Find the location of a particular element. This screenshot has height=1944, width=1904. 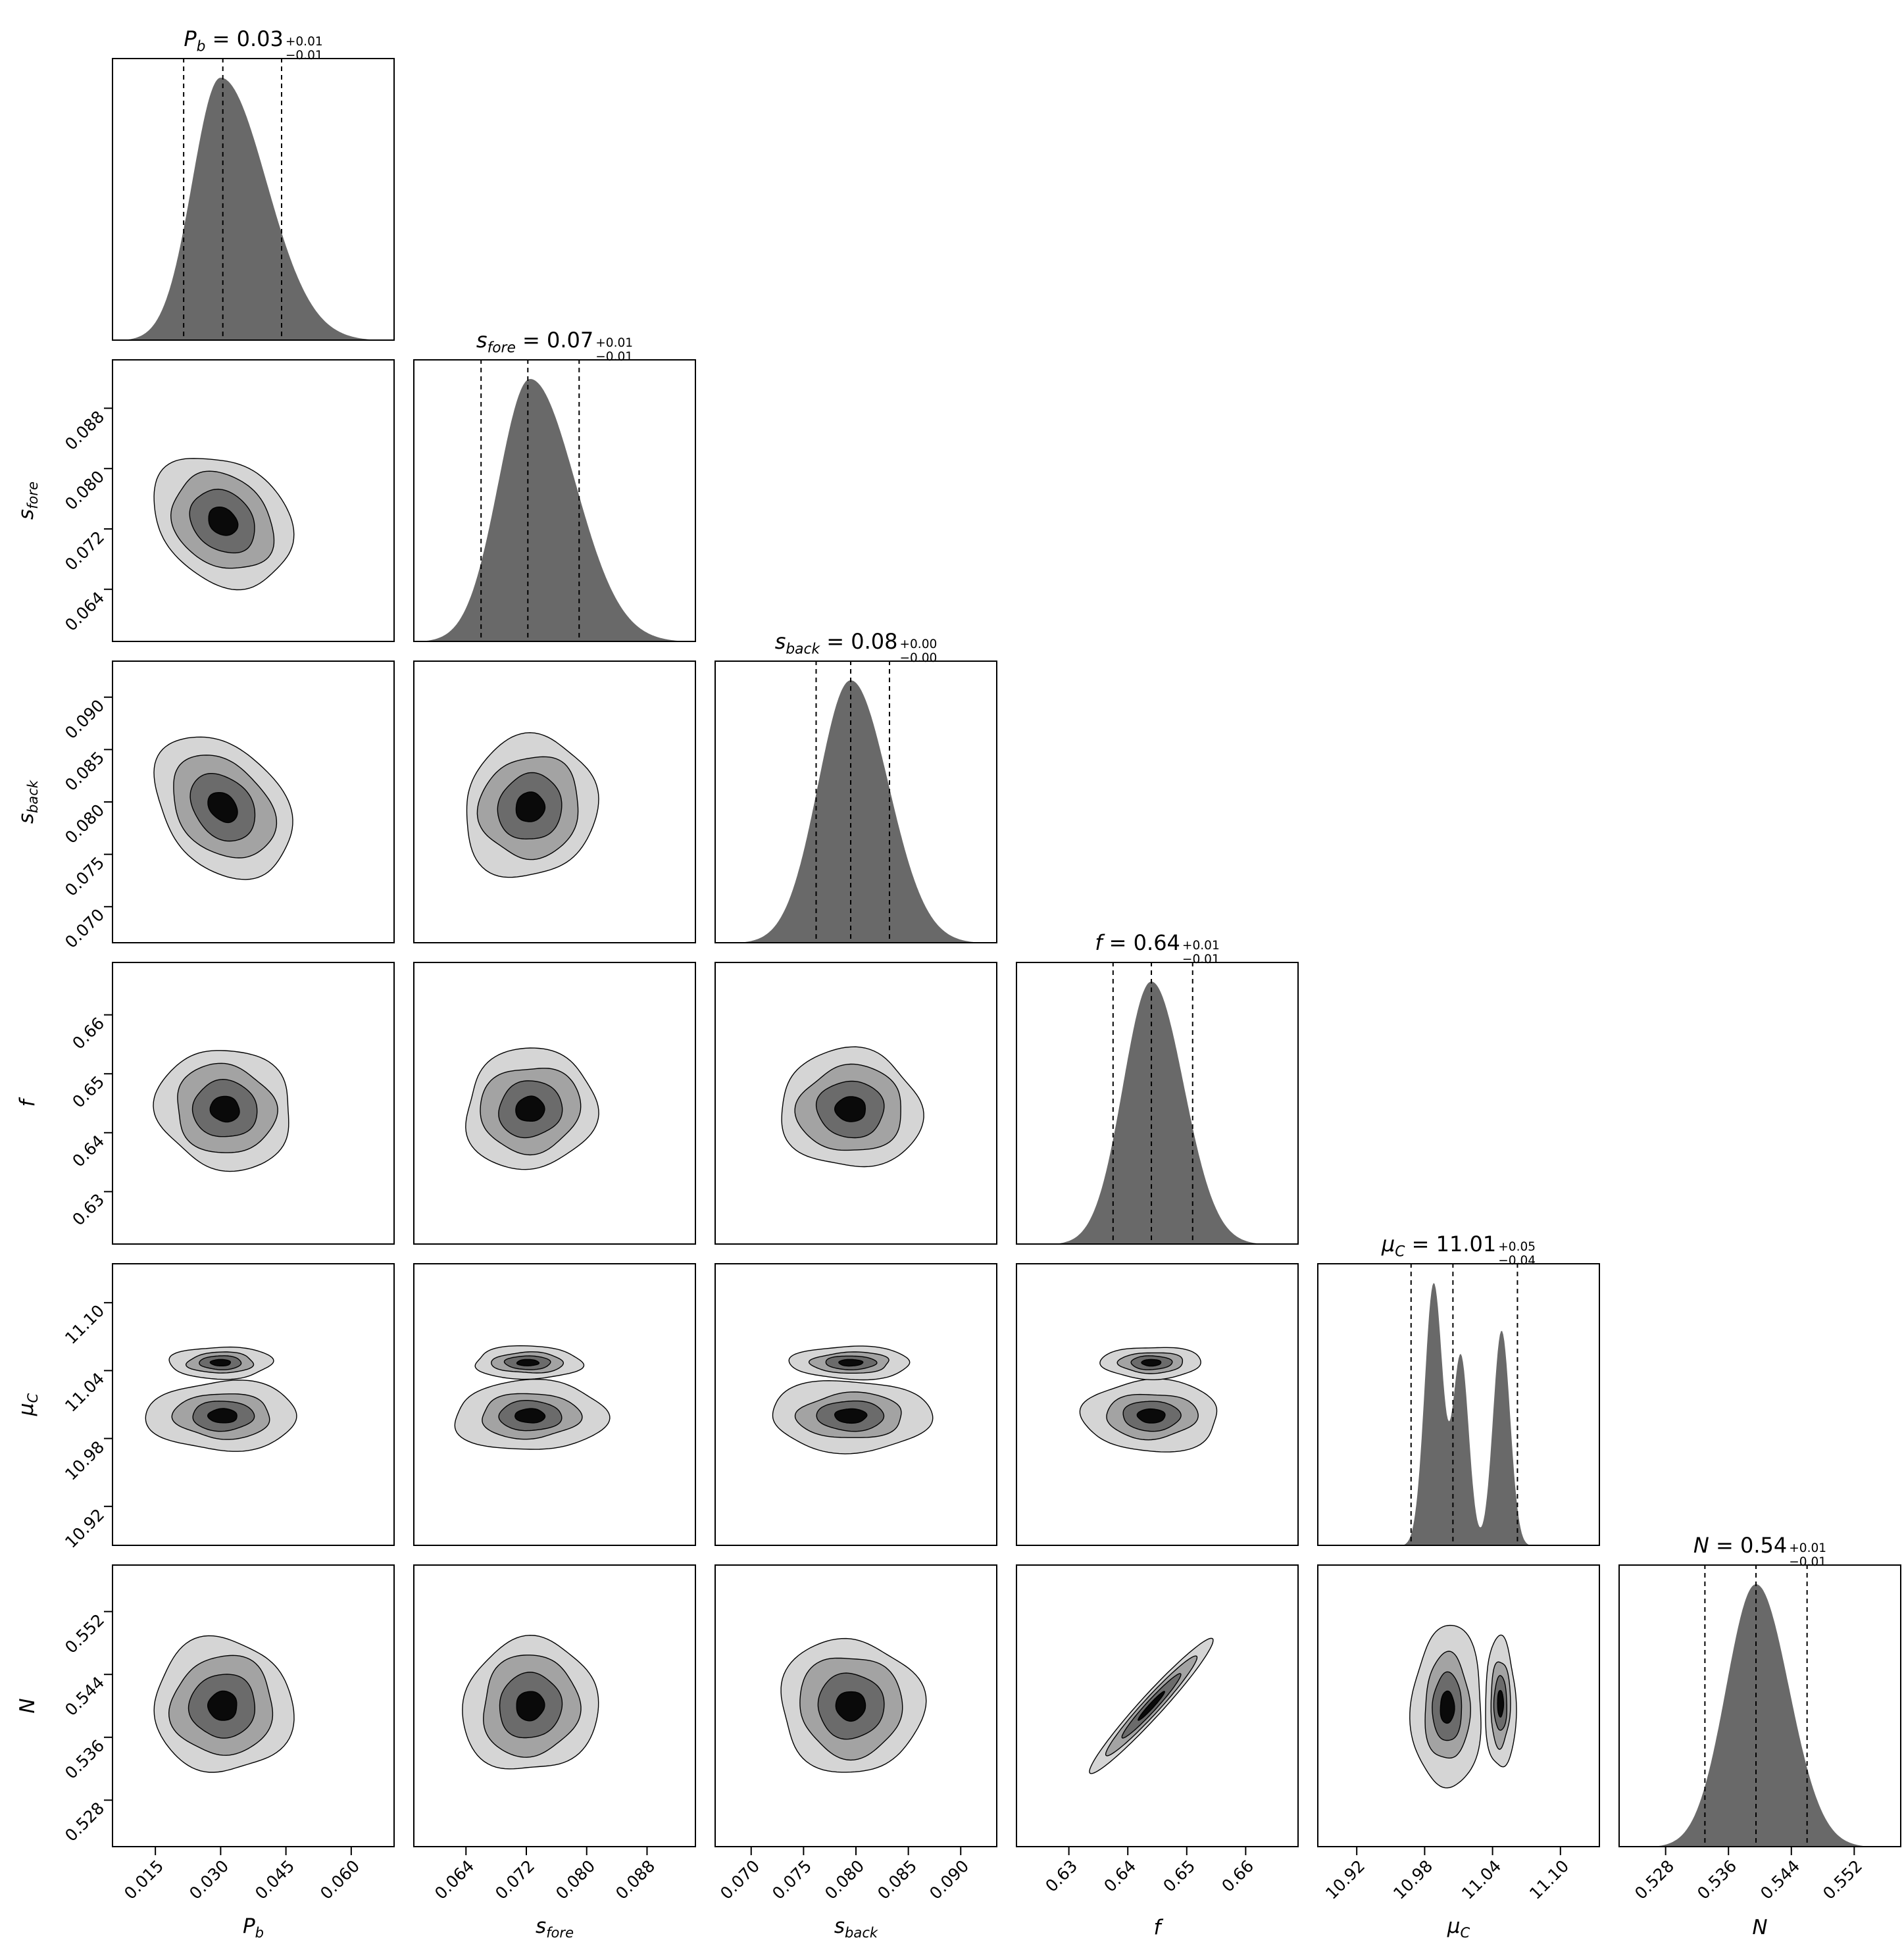

x-tick-label-N: 0.528 is located at coordinates (1654, 1879).